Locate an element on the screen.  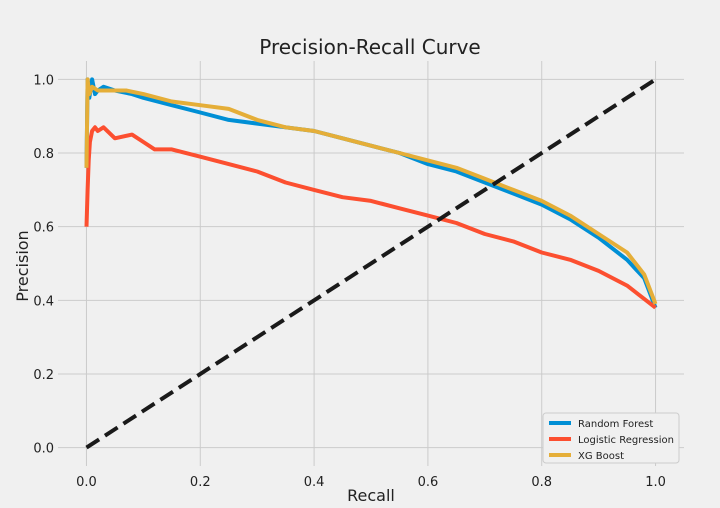
x-tick-label: 0.2 is located at coordinates (200, 482).